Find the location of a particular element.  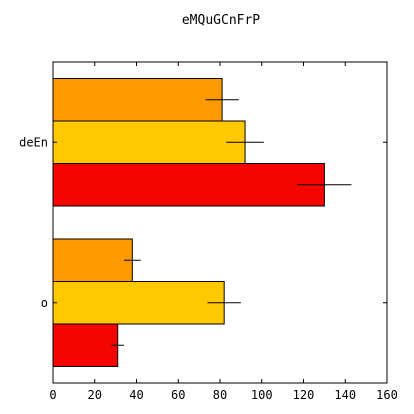

x-tick-label-160: 160 is located at coordinates (387, 395).